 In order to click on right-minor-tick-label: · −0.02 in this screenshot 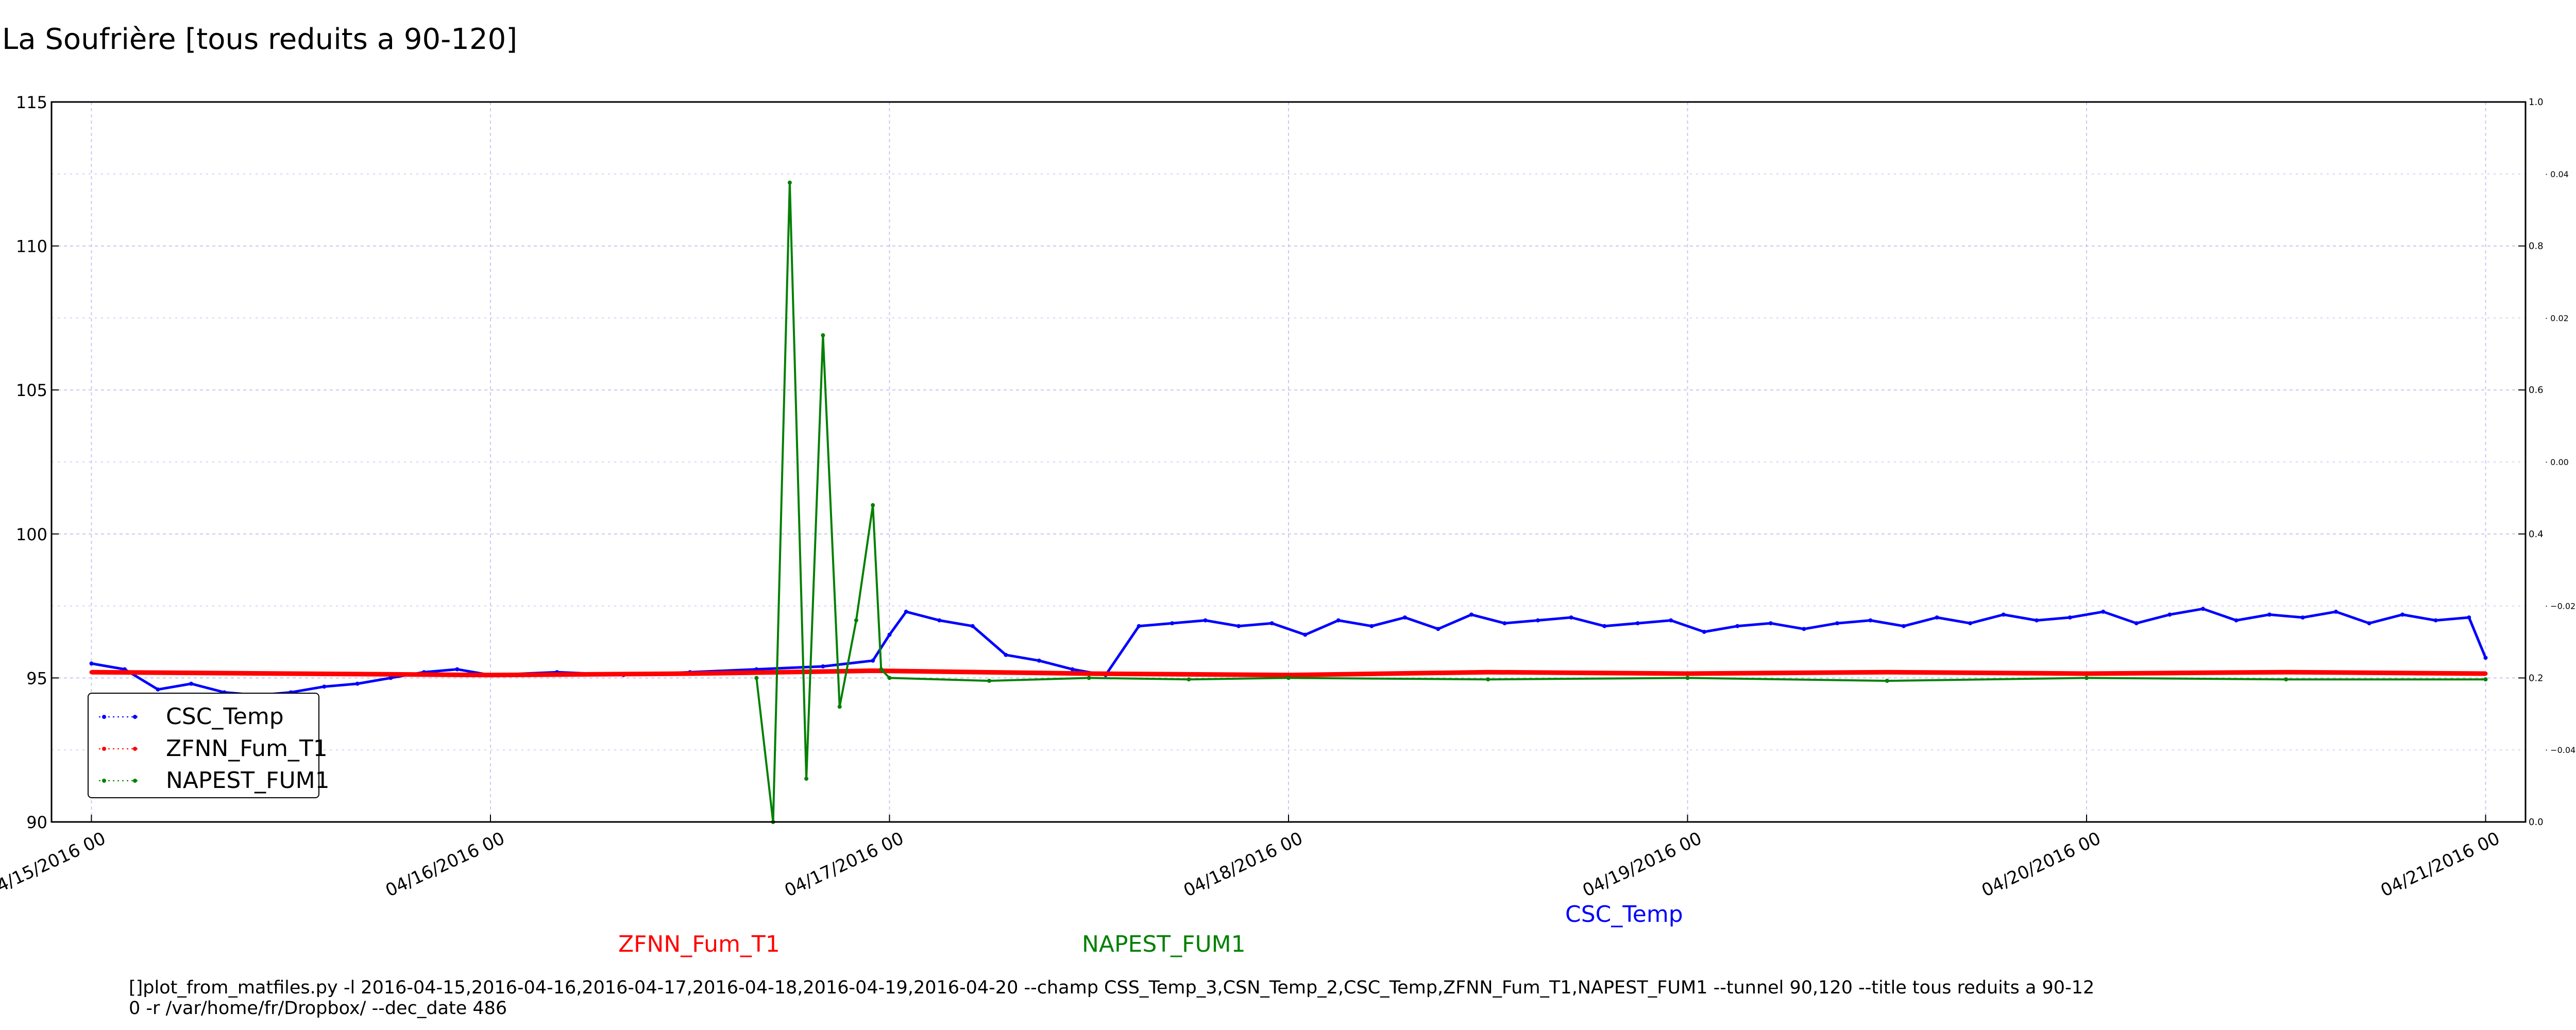, I will do `click(2560, 606)`.